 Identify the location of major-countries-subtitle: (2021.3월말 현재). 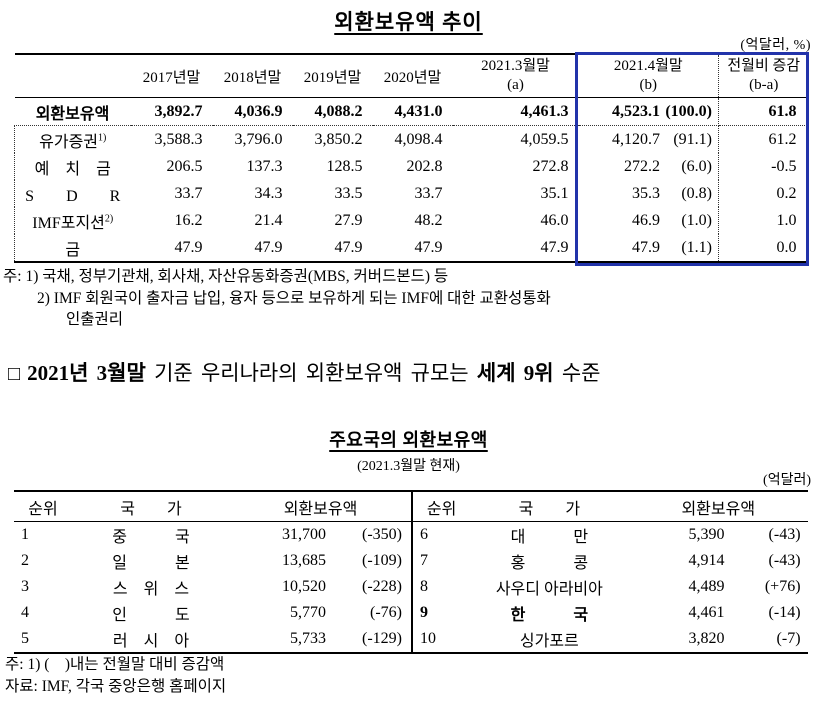
(408, 466).